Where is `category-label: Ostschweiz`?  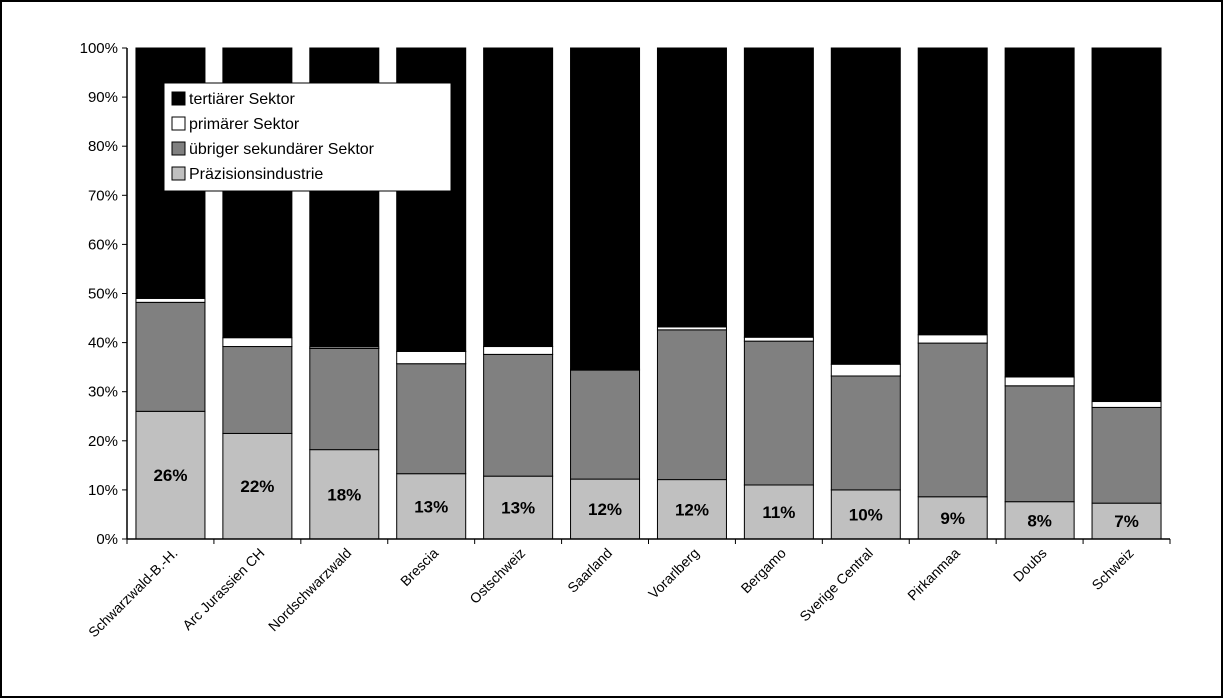 category-label: Ostschweiz is located at coordinates (497, 576).